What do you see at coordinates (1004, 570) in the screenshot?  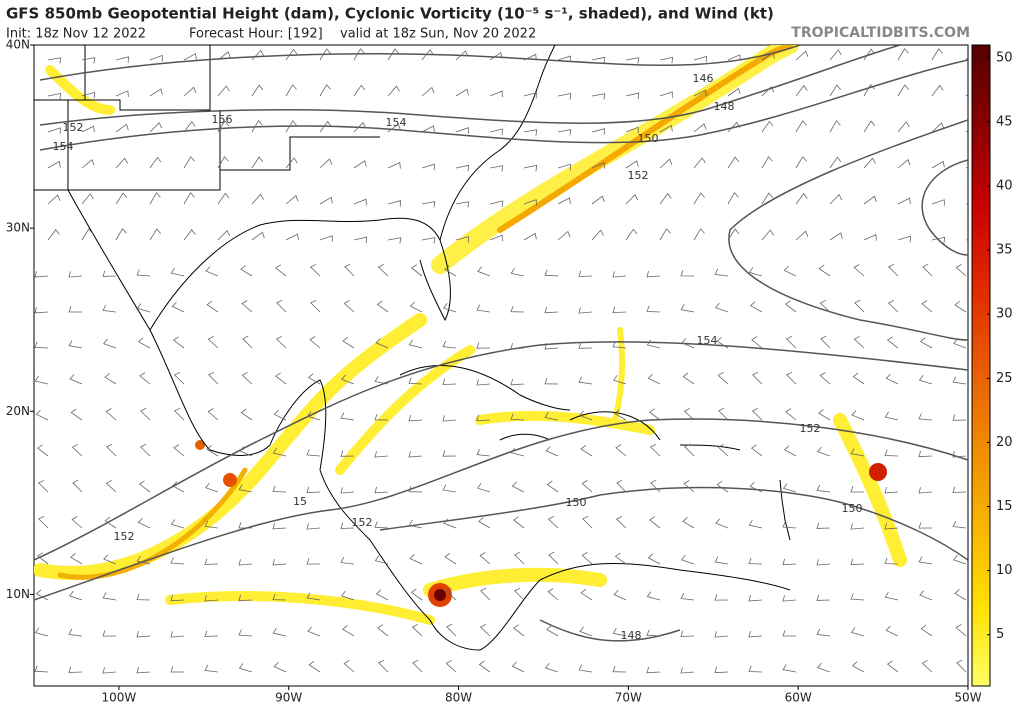 I see `colorbar-tick-label: 10` at bounding box center [1004, 570].